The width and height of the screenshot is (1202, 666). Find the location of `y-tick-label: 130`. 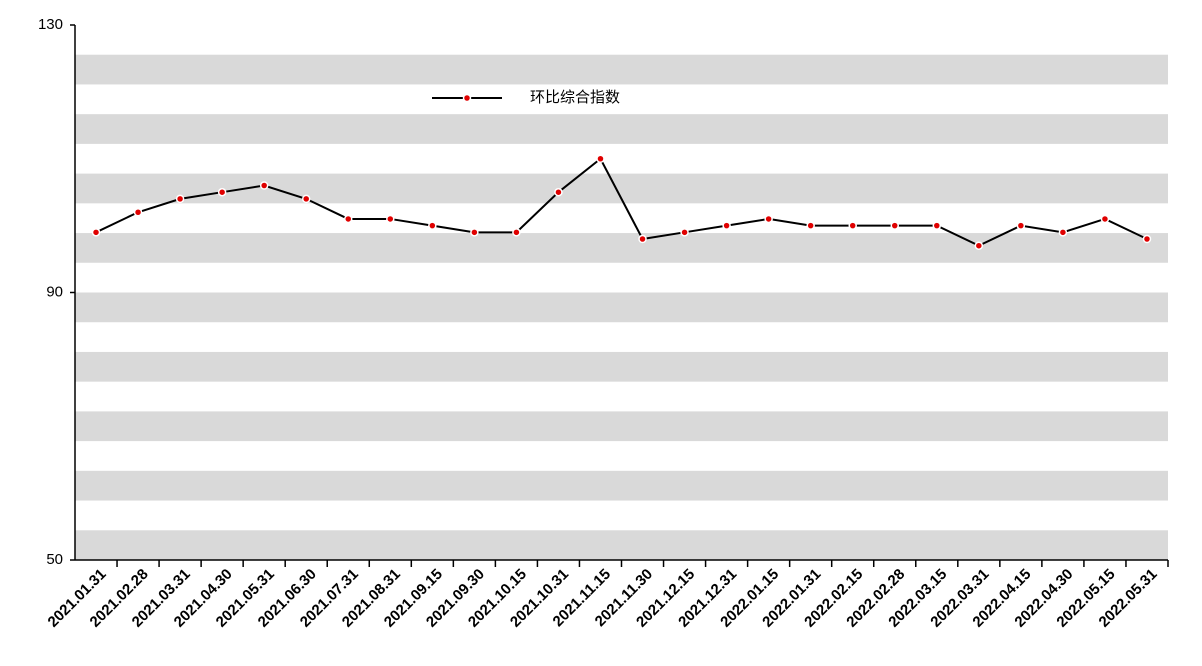

y-tick-label: 130 is located at coordinates (50, 24).